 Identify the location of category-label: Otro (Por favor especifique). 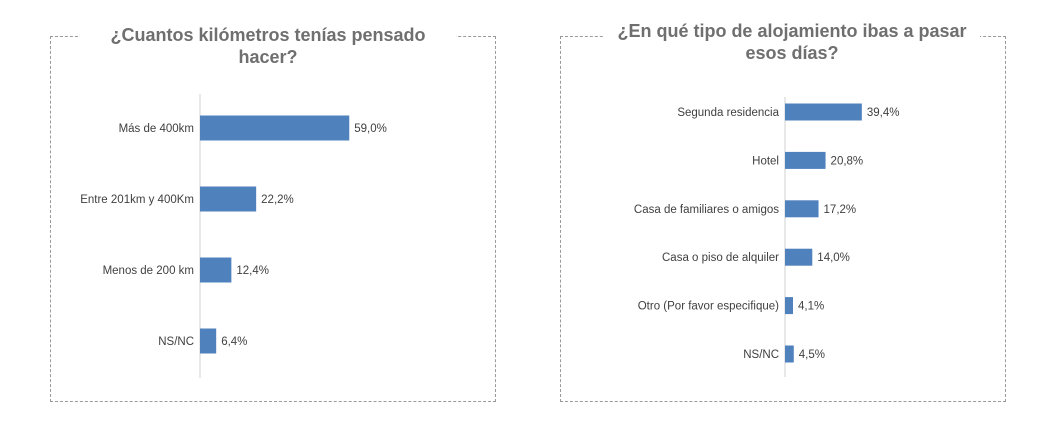
(708, 307).